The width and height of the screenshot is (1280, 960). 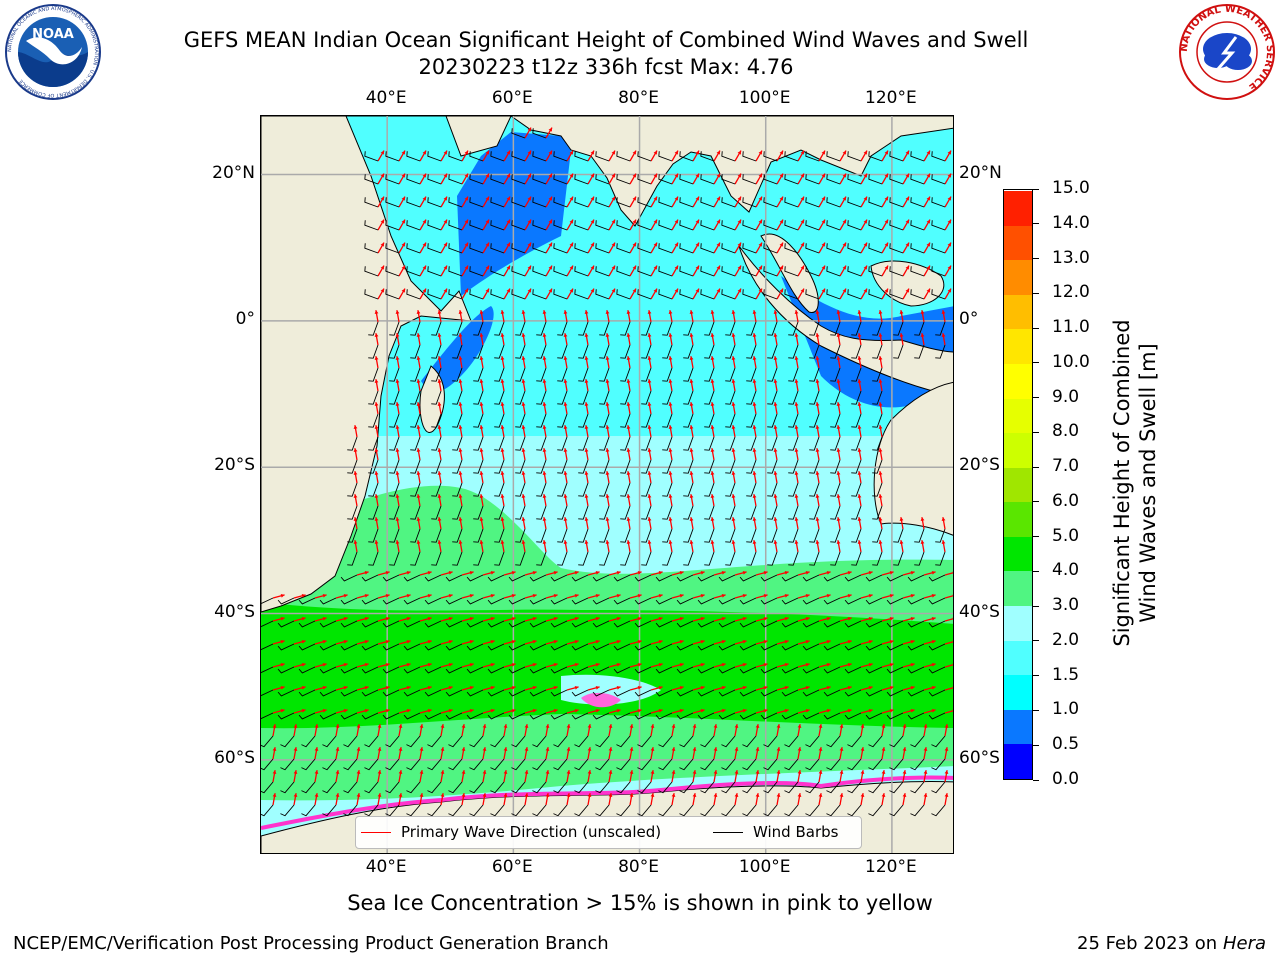 I want to click on lon-tick-label: 80°E, so click(x=638, y=98).